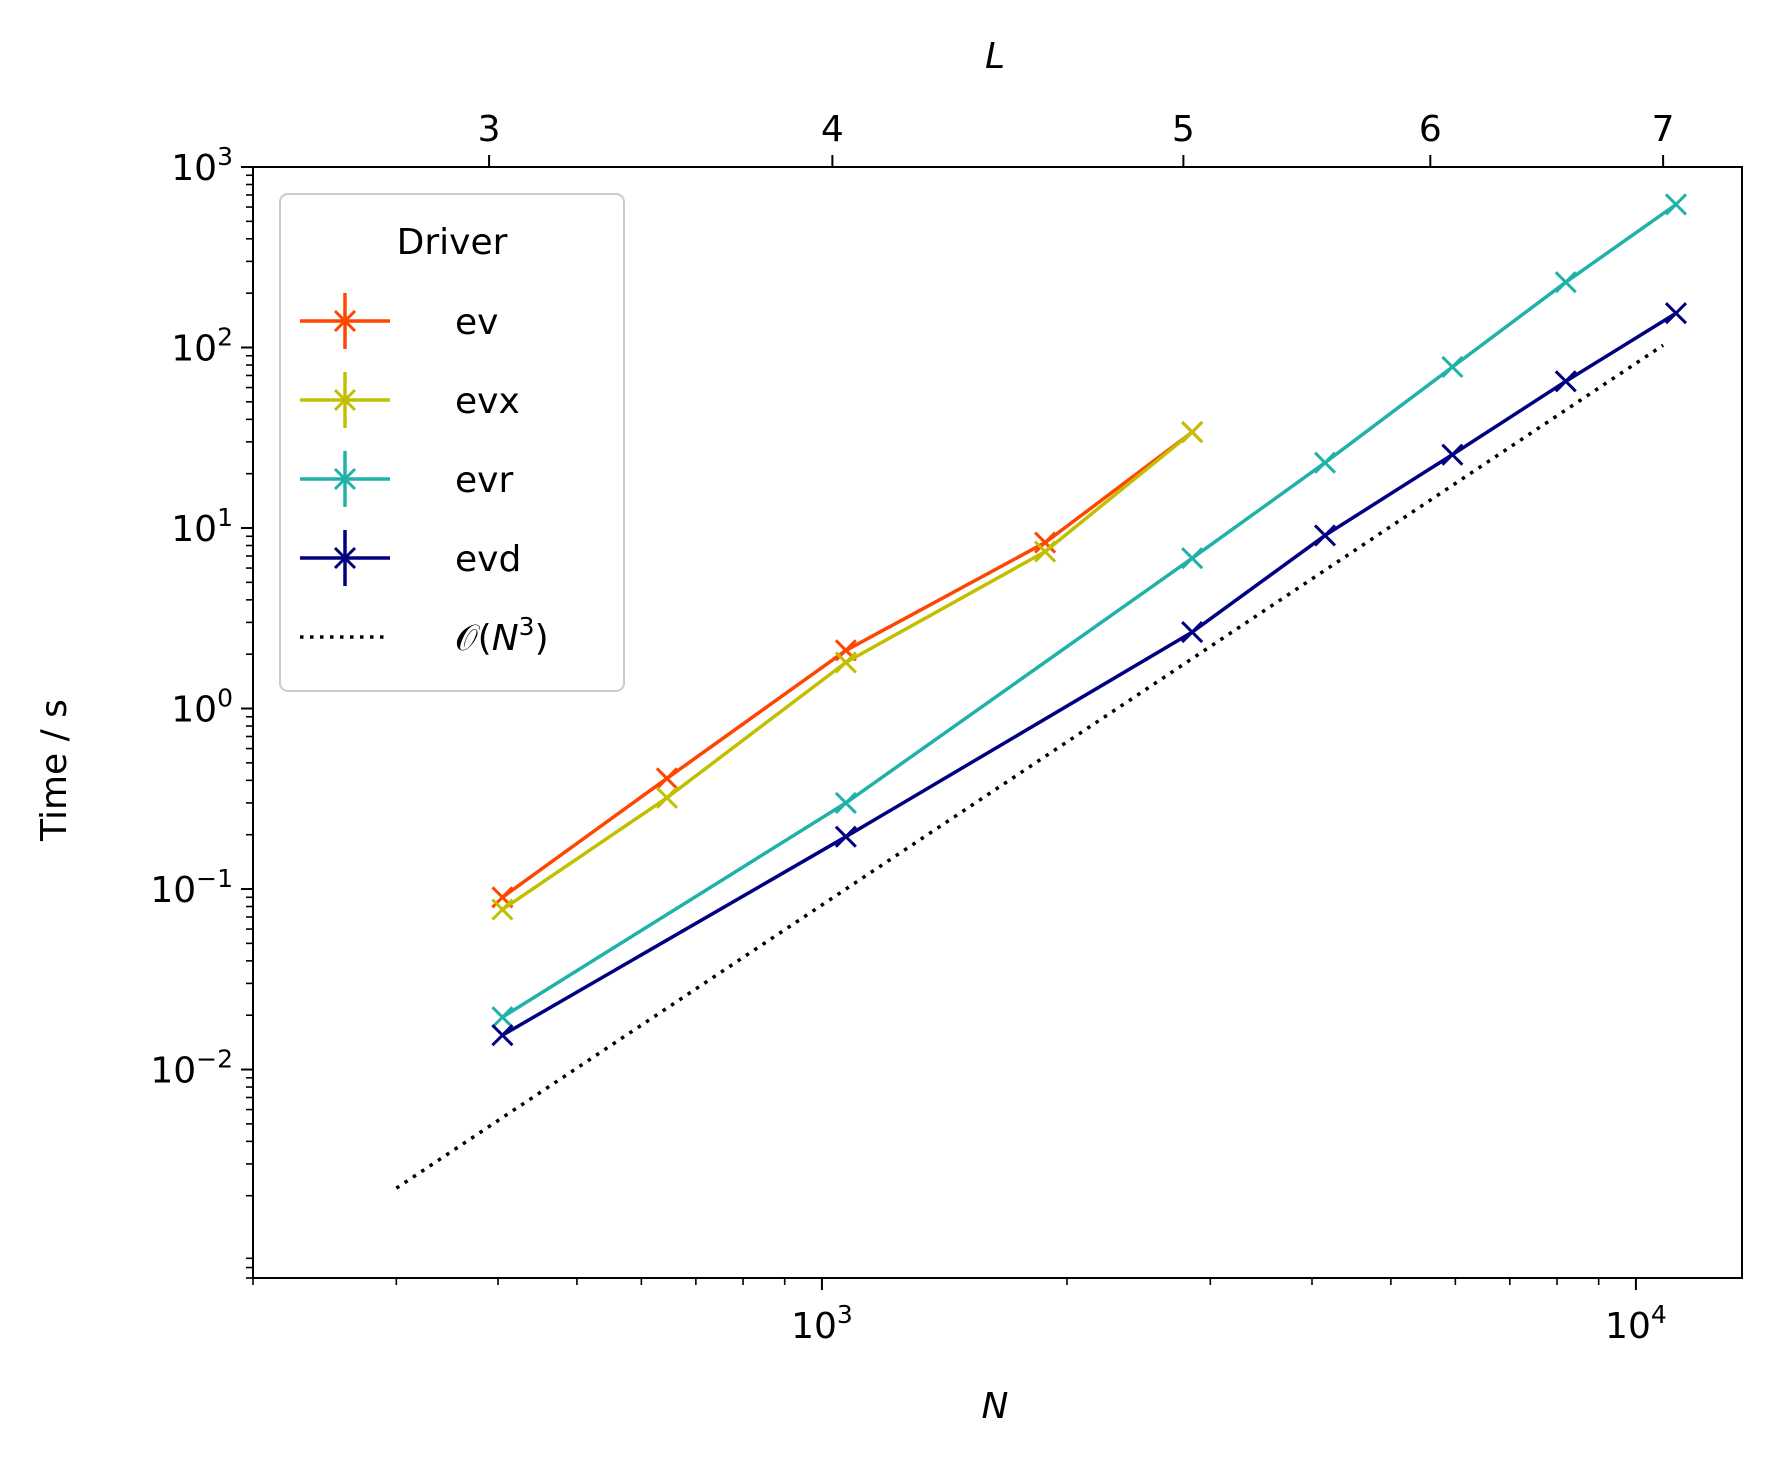 Image resolution: width=1769 pixels, height=1458 pixels. Describe the element at coordinates (832, 129) in the screenshot. I see `top-tick-label: 4` at that location.